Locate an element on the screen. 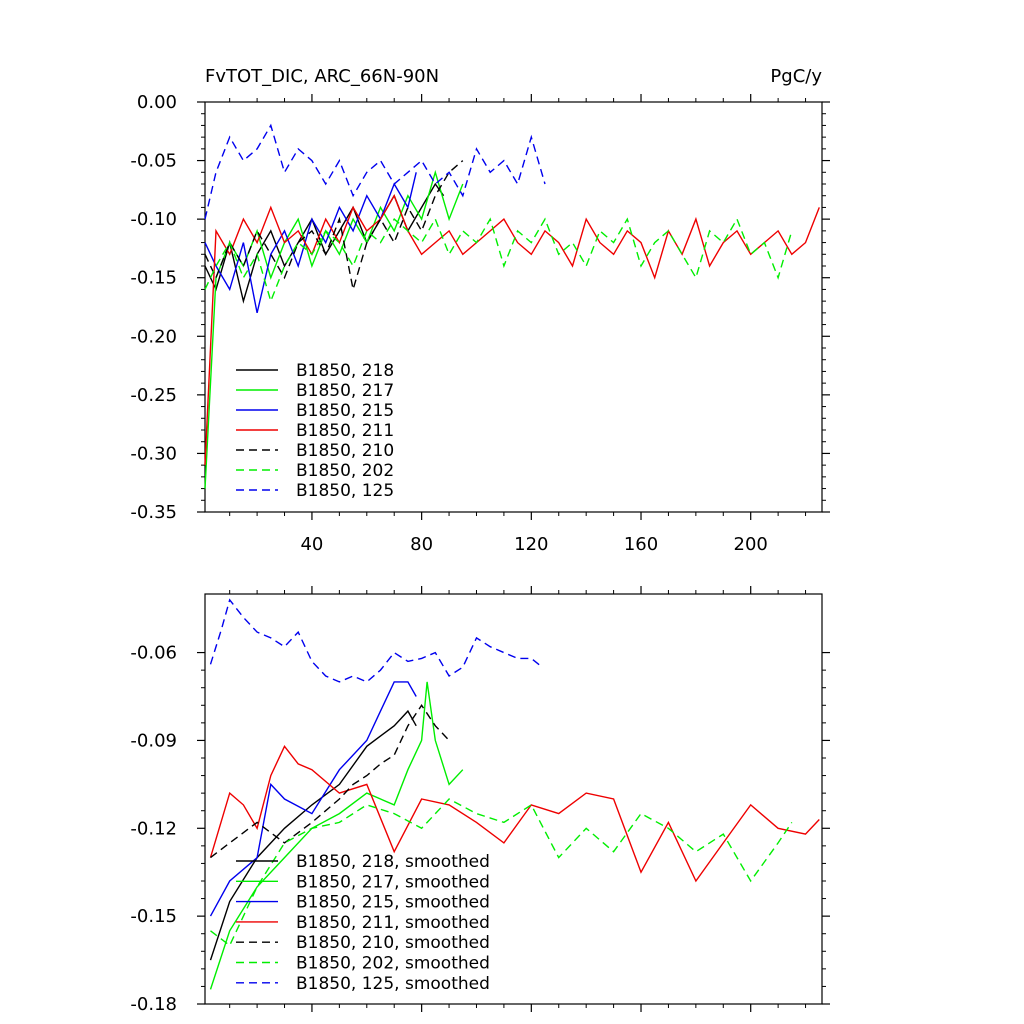  top-ytick-label: -0.35 is located at coordinates (153, 512).